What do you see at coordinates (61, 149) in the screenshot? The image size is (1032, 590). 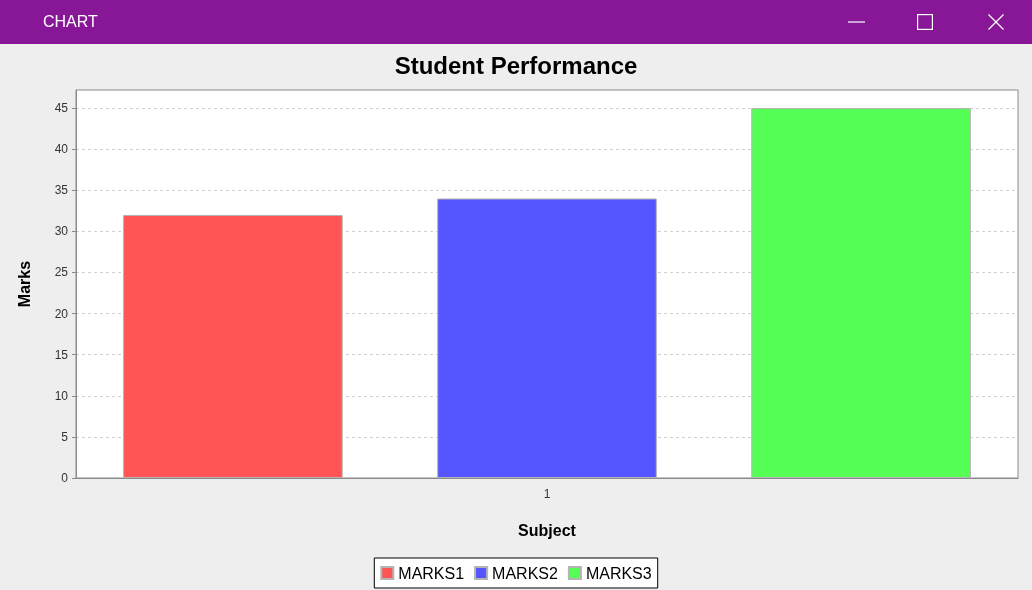 I see `y-tick-label: 40` at bounding box center [61, 149].